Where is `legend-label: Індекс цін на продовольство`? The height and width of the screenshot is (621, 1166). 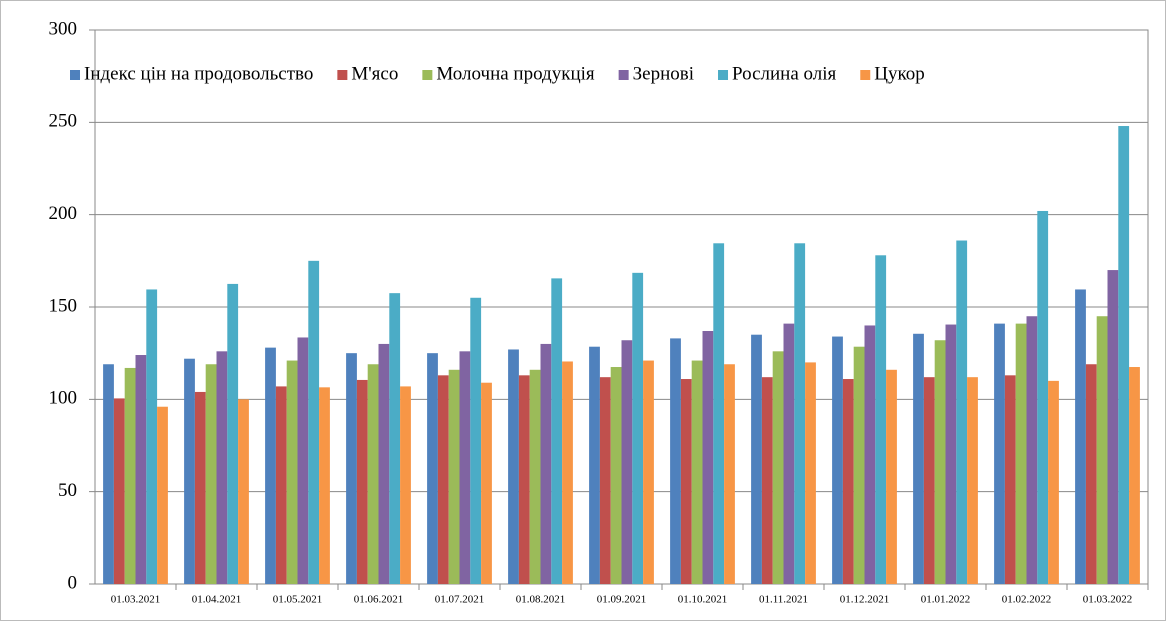
legend-label: Індекс цін на продовольство is located at coordinates (198, 73).